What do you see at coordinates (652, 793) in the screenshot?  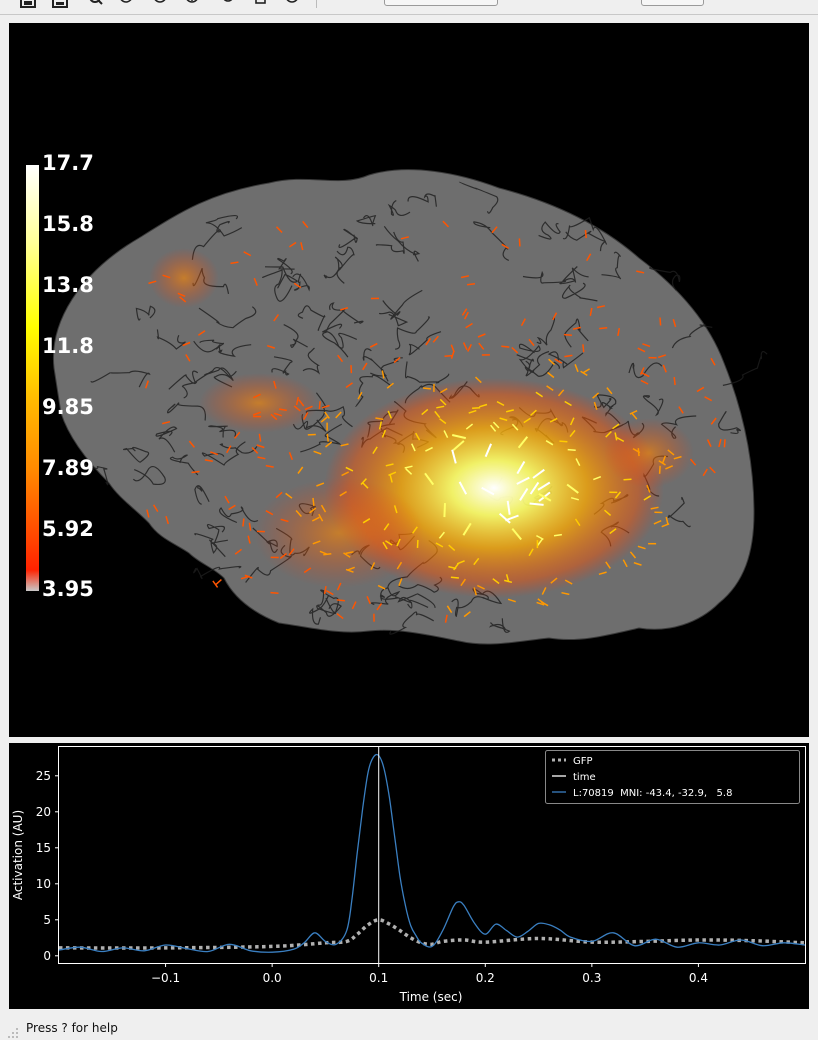 I see `legend-source-label: L:70819 MNI: -43.4, -32.9, 5.8` at bounding box center [652, 793].